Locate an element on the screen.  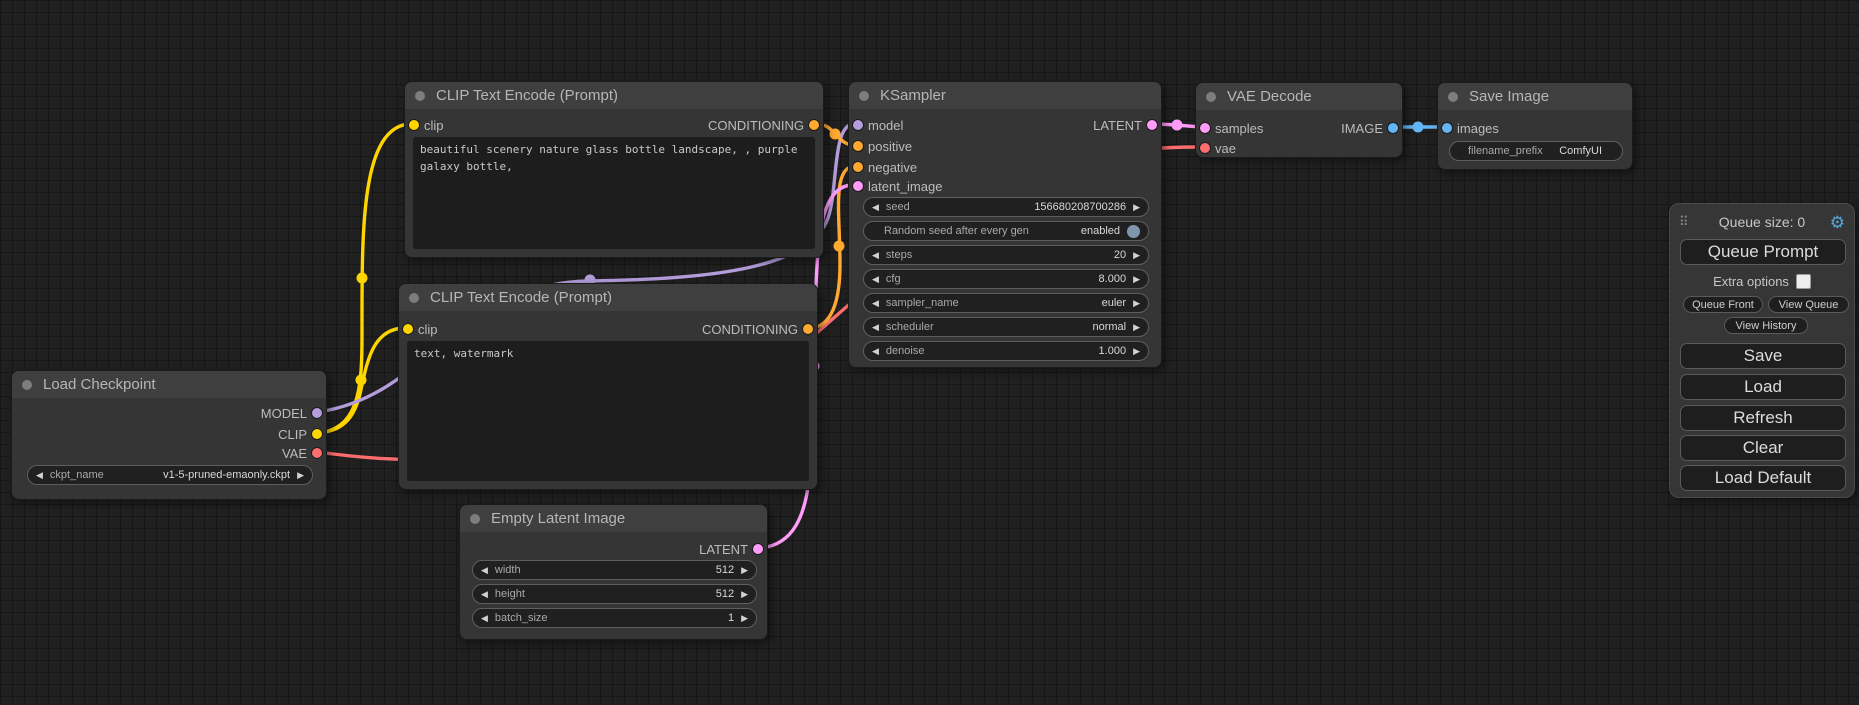
widget-steps: ◀ steps 20 ▶ is located at coordinates (1006, 255).